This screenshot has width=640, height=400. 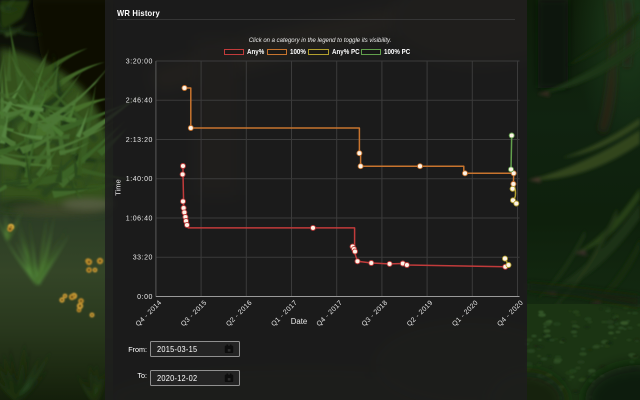 I want to click on svg-text: Date, so click(x=299, y=321).